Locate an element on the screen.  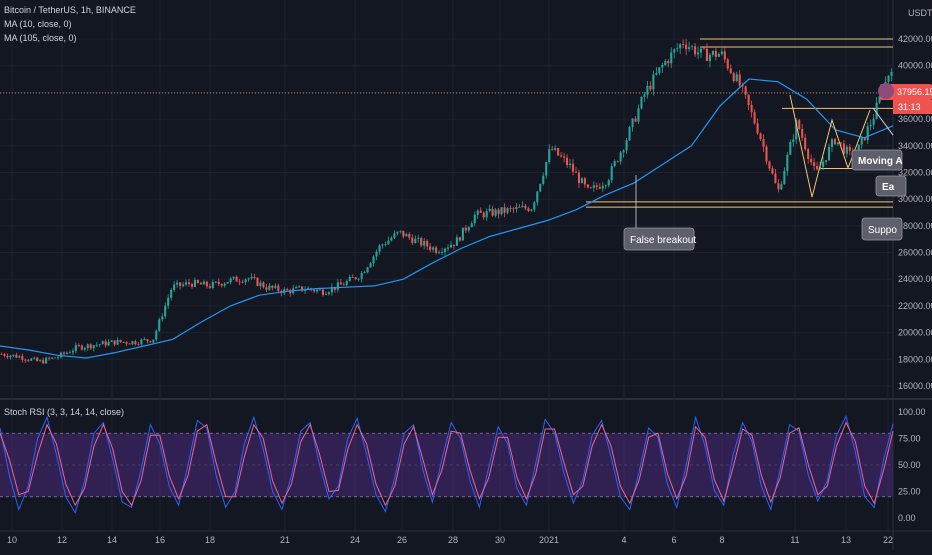
moving-avg-callout-box is located at coordinates (877, 160).